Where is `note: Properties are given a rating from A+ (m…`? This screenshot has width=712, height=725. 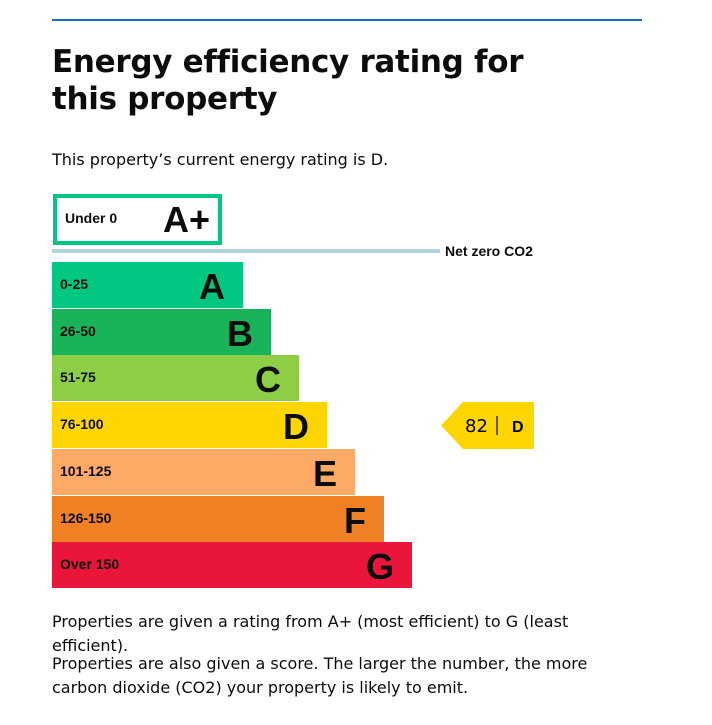 note: Properties are given a rating from A+ (m… is located at coordinates (310, 633).